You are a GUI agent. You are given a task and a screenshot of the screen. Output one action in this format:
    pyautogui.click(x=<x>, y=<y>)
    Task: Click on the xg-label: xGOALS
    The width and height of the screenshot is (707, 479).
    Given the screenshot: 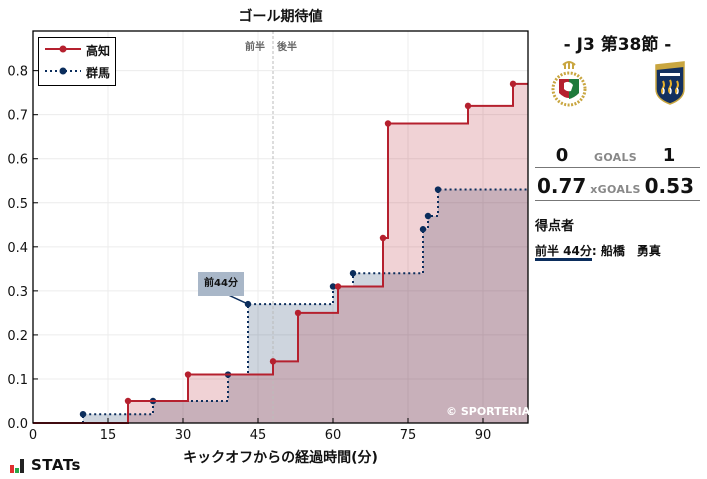 What is the action you would take?
    pyautogui.click(x=615, y=189)
    